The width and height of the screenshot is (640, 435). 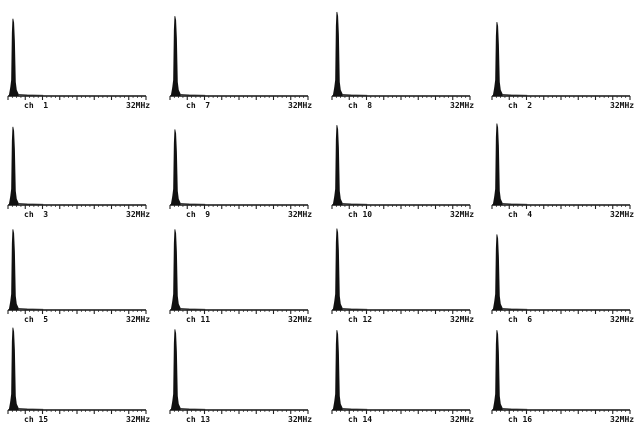 I want to click on channel-label: ch 7, so click(x=198, y=105).